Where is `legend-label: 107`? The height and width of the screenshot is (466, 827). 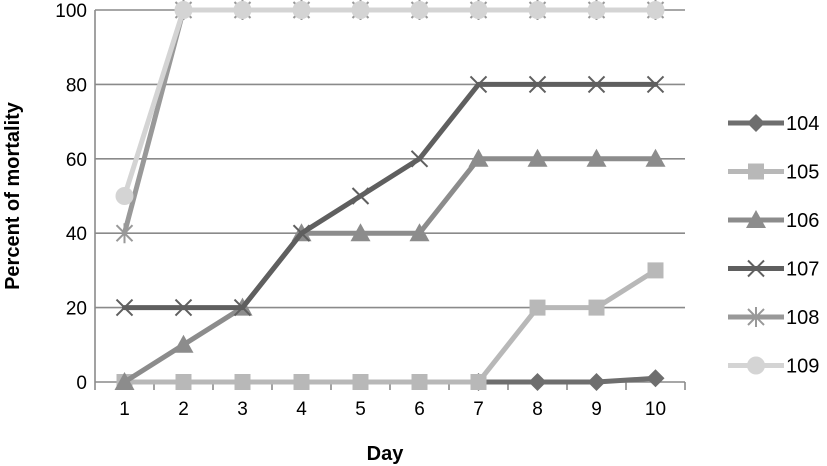 legend-label: 107 is located at coordinates (802, 270).